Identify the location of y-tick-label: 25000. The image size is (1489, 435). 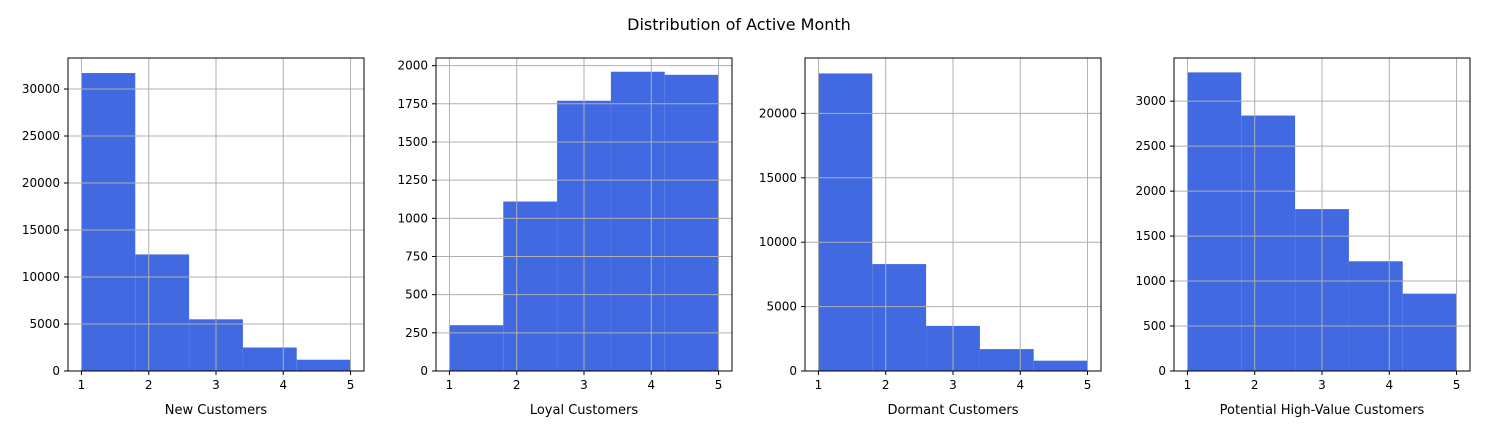
(41, 136).